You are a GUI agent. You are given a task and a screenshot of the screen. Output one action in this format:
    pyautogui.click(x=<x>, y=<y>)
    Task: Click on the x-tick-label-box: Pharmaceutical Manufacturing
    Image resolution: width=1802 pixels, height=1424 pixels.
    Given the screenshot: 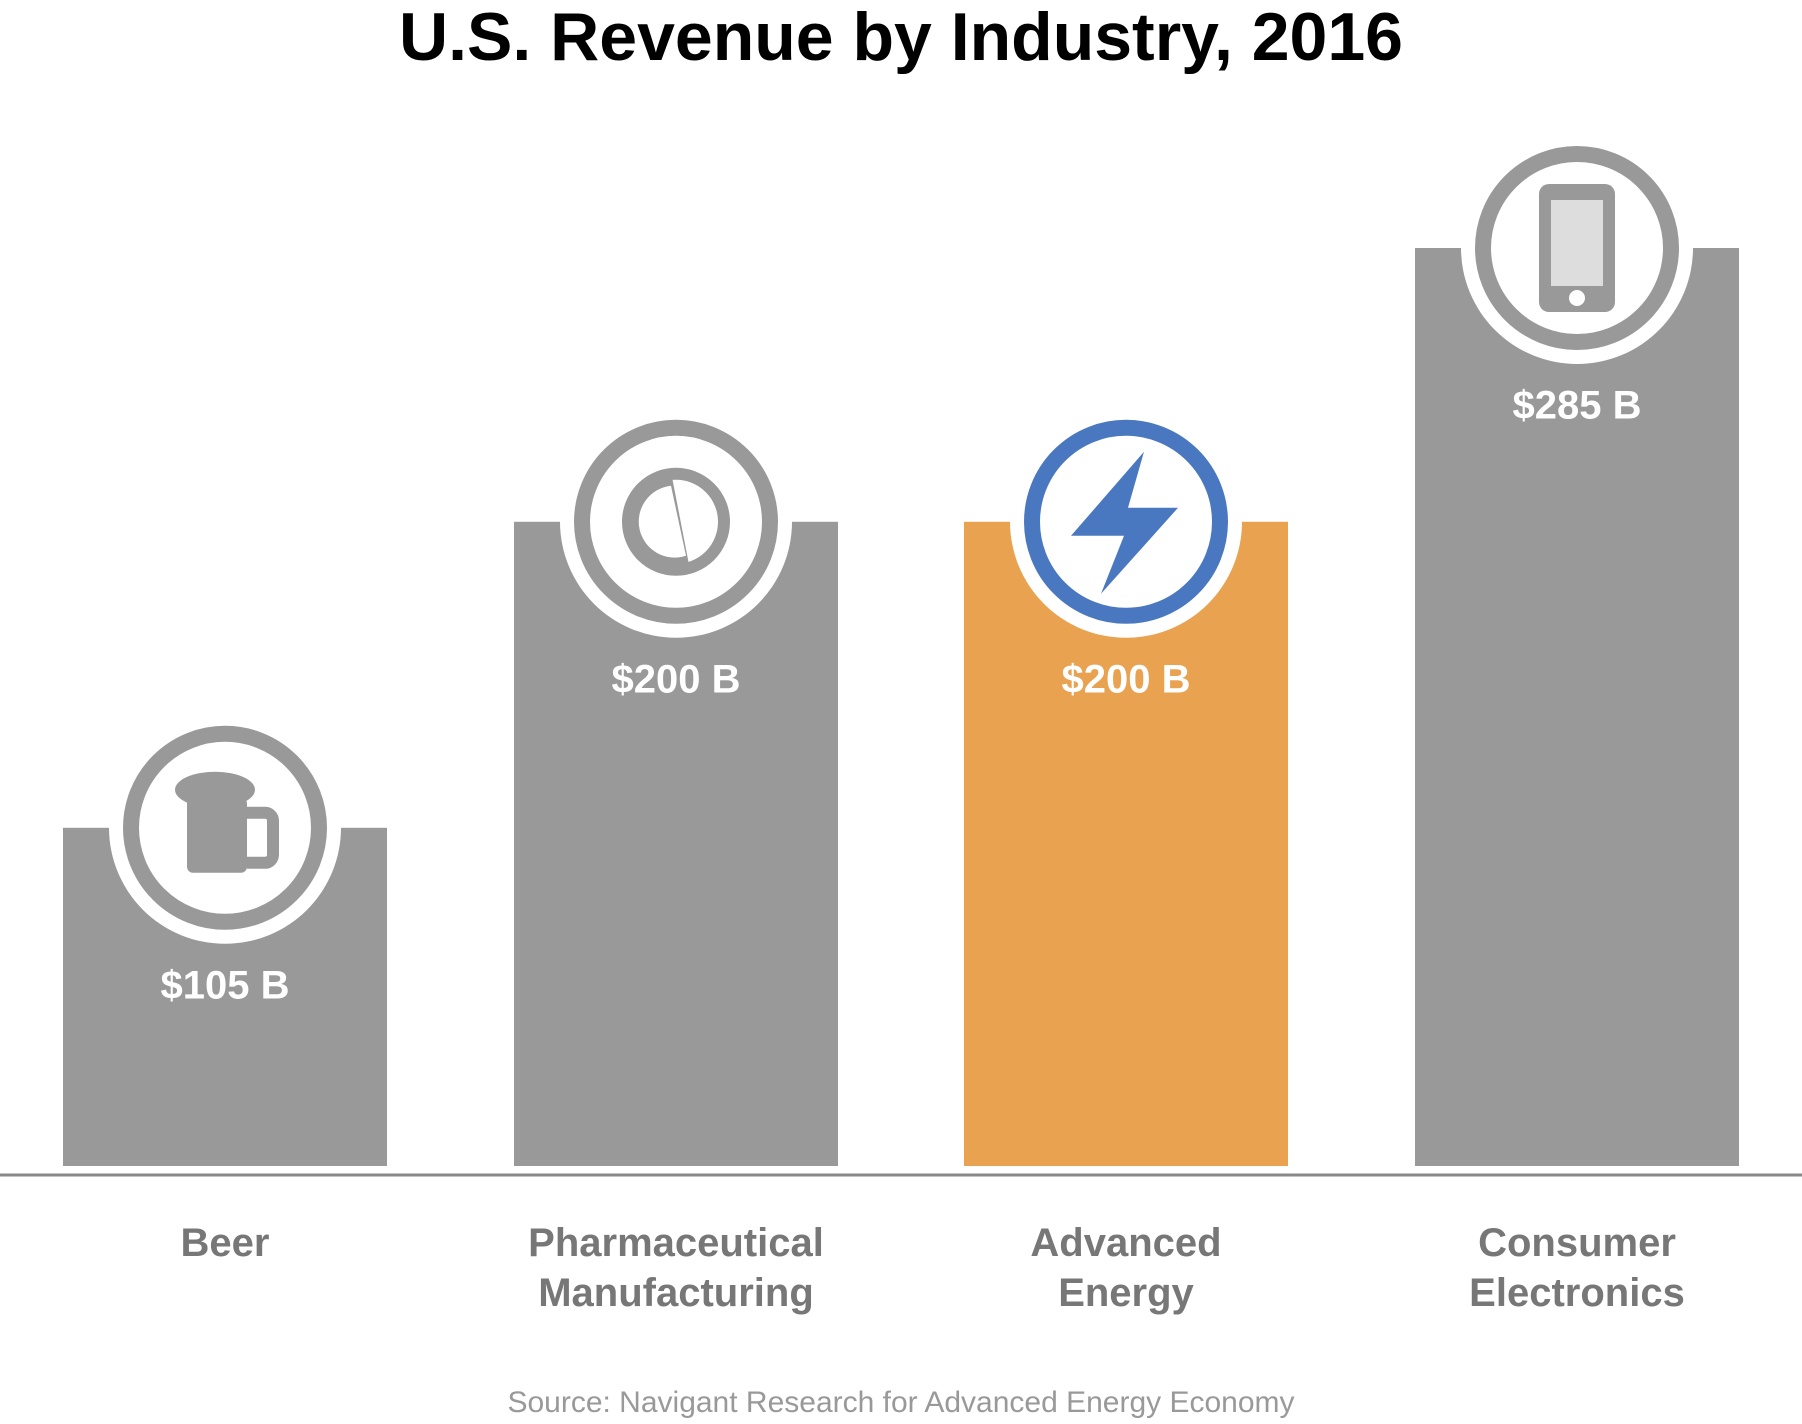 What is the action you would take?
    pyautogui.click(x=676, y=1268)
    